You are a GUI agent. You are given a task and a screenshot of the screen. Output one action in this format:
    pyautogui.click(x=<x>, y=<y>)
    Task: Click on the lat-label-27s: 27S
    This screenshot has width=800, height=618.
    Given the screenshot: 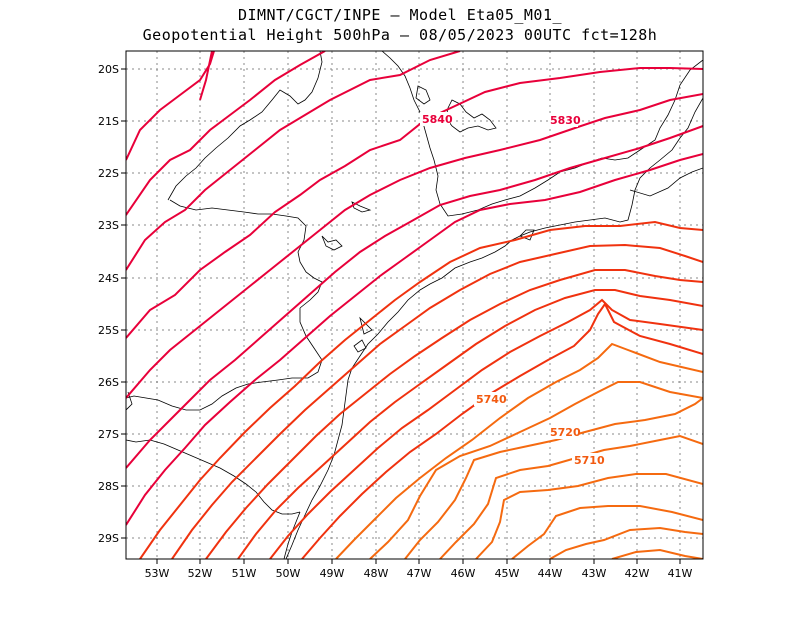 What is the action you would take?
    pyautogui.click(x=108, y=434)
    